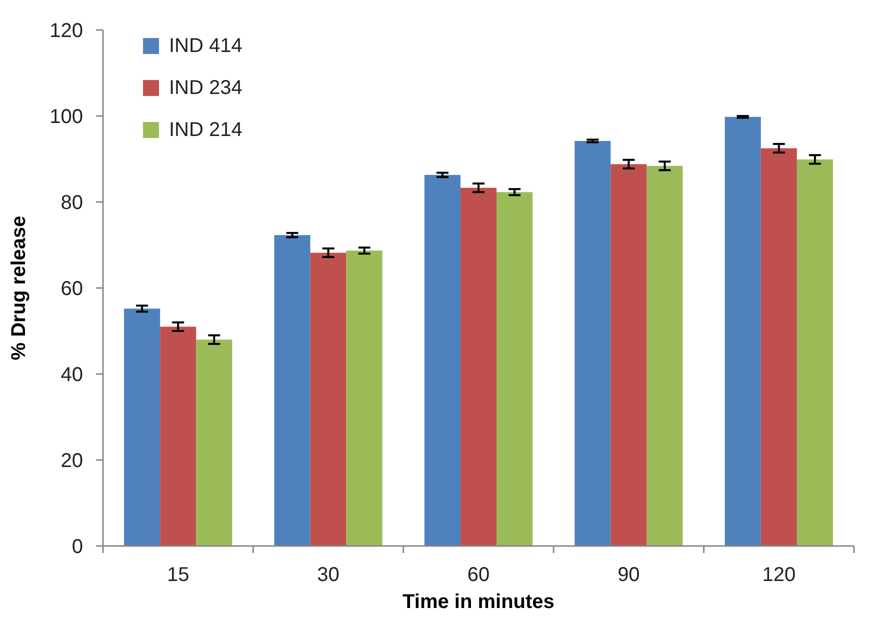 The width and height of the screenshot is (872, 624). I want to click on y-tick-label: 80, so click(71, 203).